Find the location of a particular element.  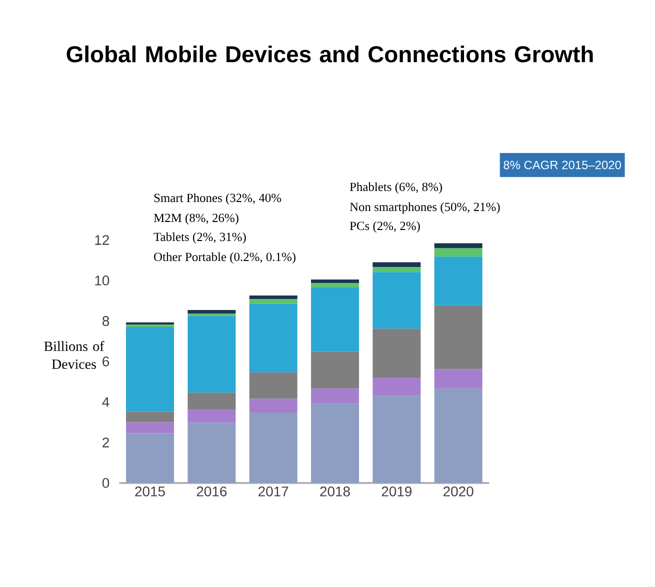

y-tick-label: 4 is located at coordinates (106, 402).